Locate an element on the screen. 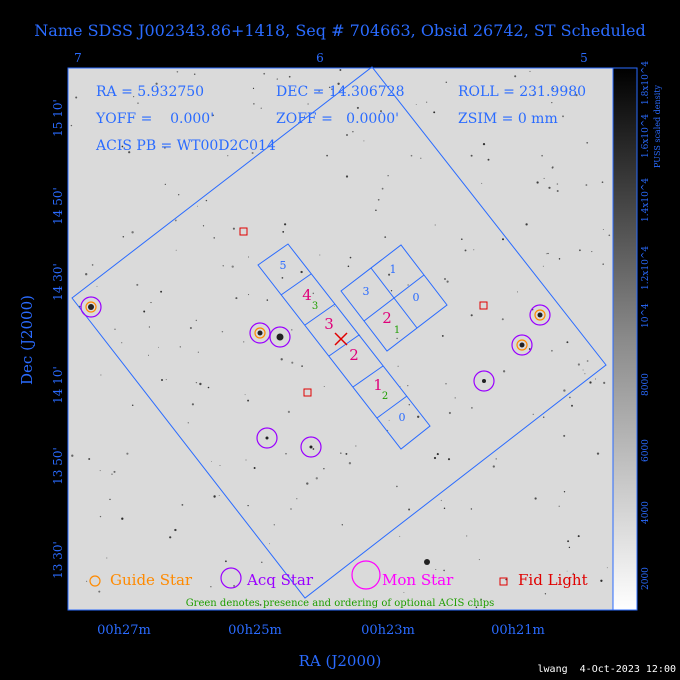 The height and width of the screenshot is (680, 680). yoff-value: YOFF = 0.000' is located at coordinates (154, 119).